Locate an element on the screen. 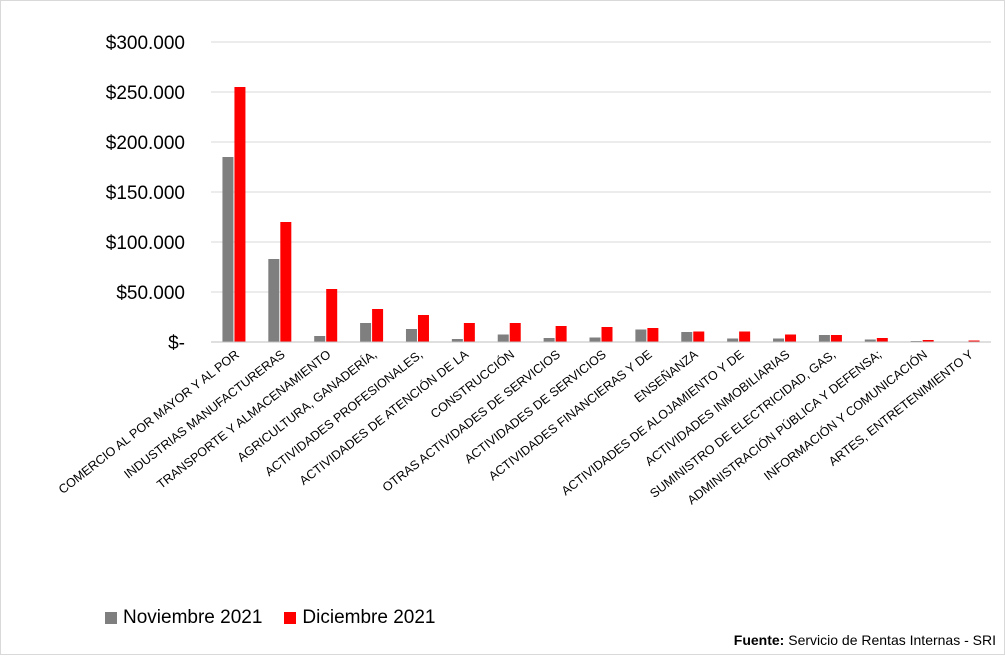 The image size is (1005, 656). x-tick-label: INFORMACIÓN Y COMUNICACIÓN is located at coordinates (845, 415).